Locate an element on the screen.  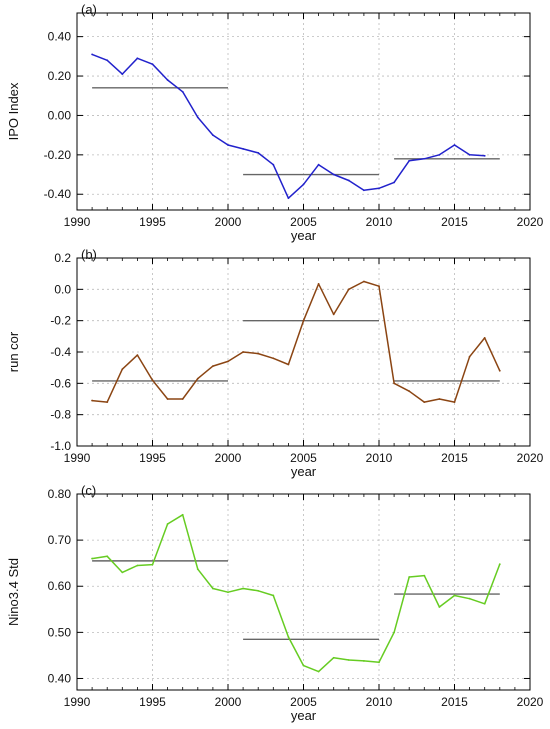
y-axis-label: IPO Index is located at coordinates (13, 111).